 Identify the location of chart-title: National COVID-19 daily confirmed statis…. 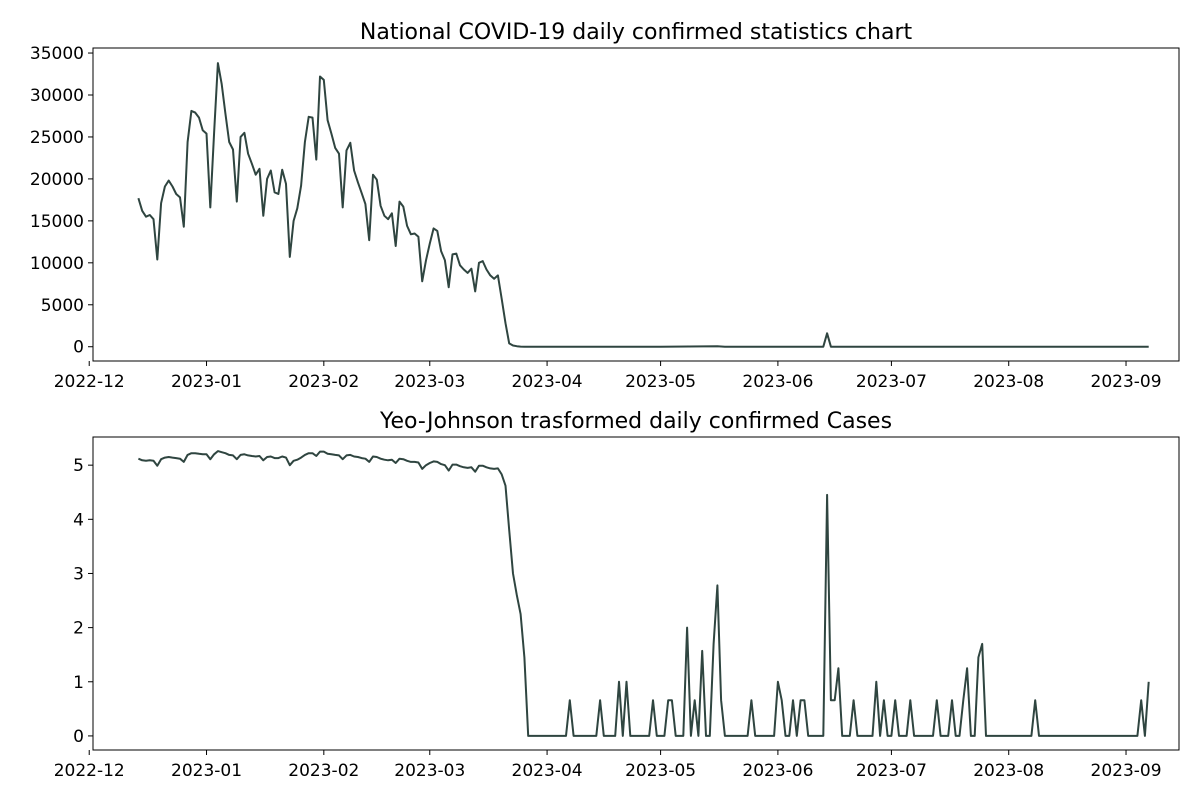
(636, 32).